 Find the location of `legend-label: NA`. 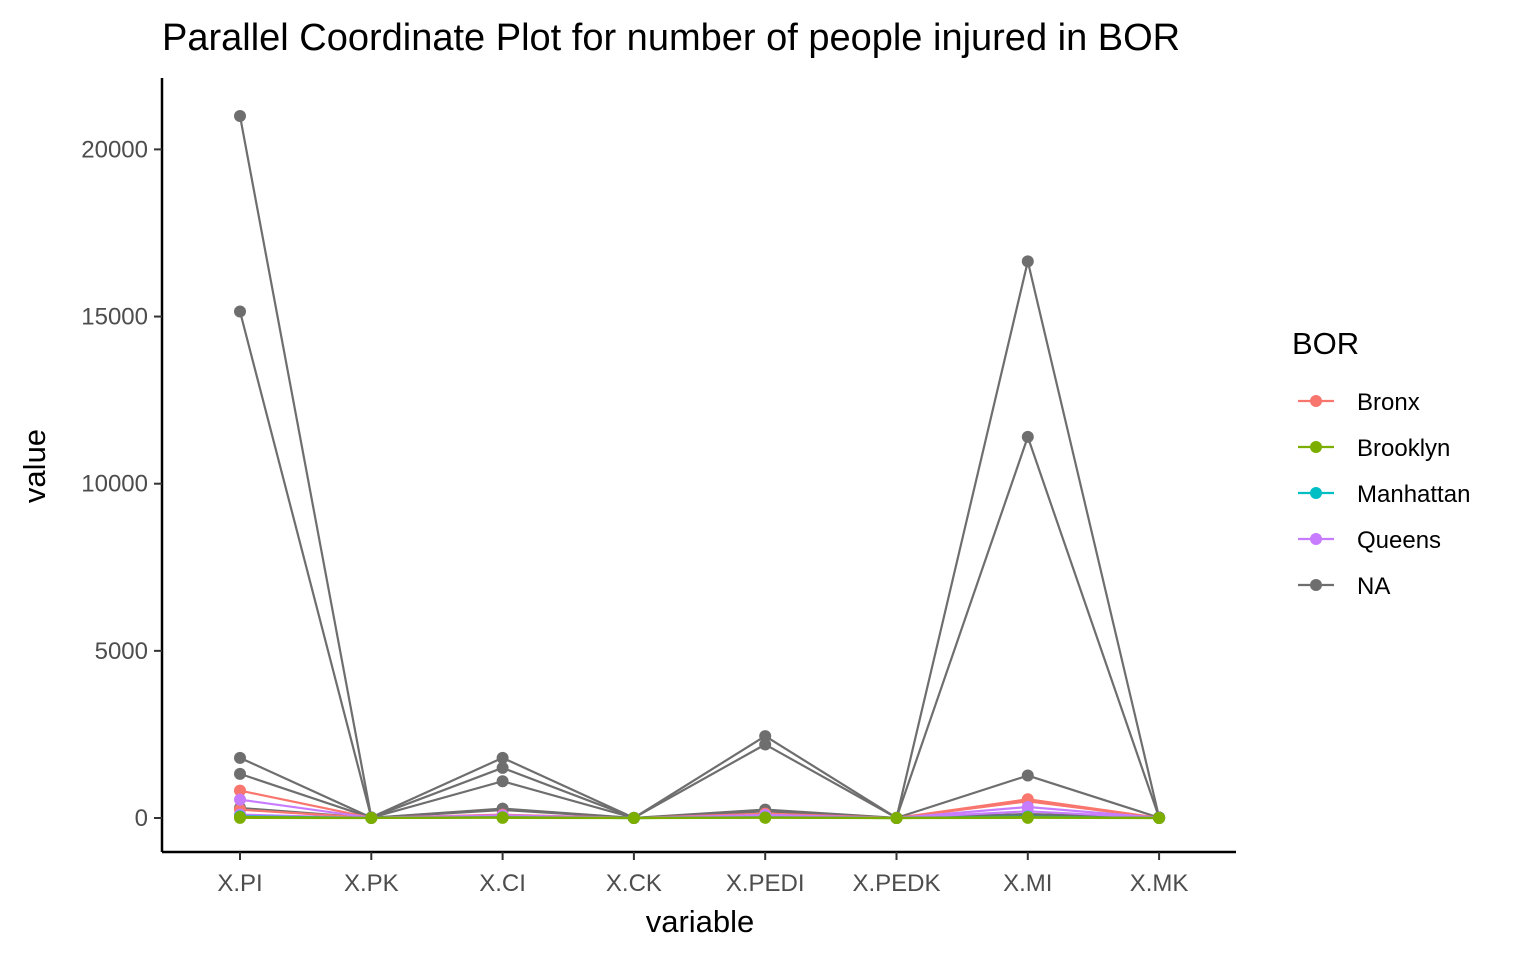

legend-label: NA is located at coordinates (1373, 586).